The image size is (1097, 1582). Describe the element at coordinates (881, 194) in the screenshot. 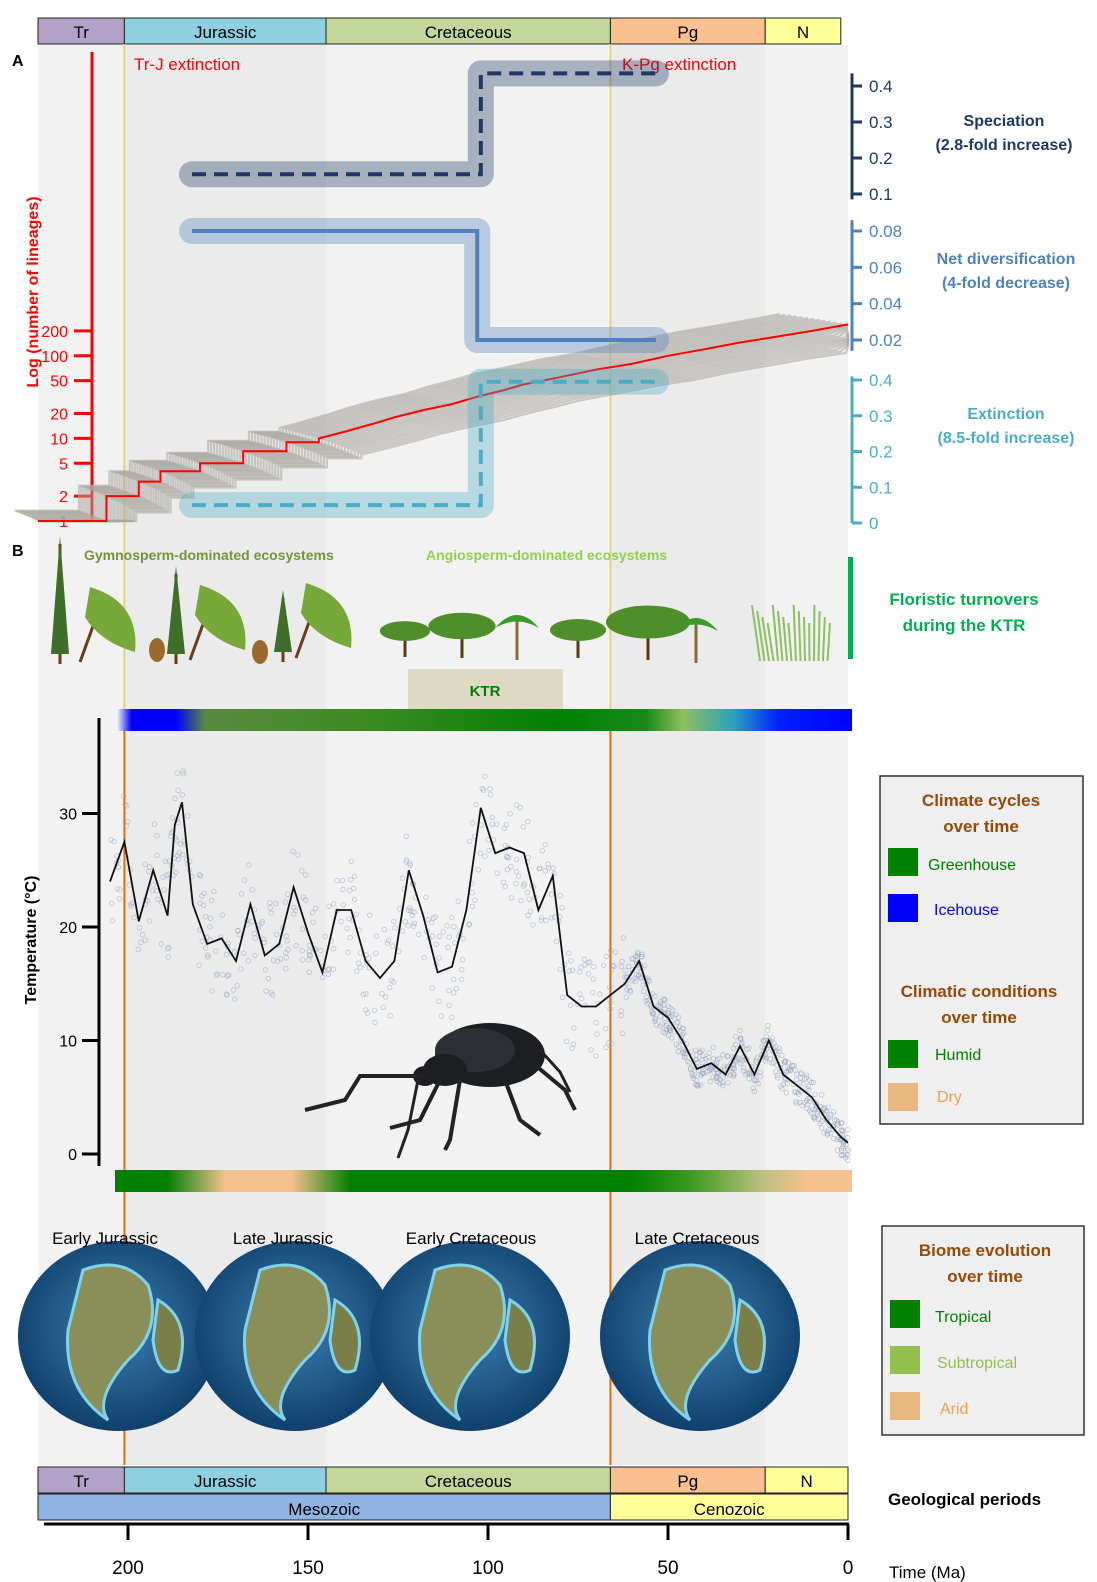

I see `speciation-tick-label: 0.1` at that location.